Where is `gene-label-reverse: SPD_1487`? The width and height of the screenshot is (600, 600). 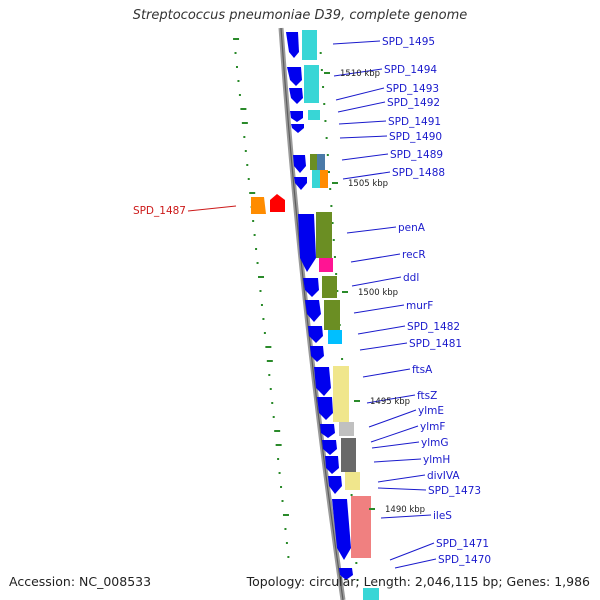
gene-label-reverse: SPD_1487 is located at coordinates (159, 211).